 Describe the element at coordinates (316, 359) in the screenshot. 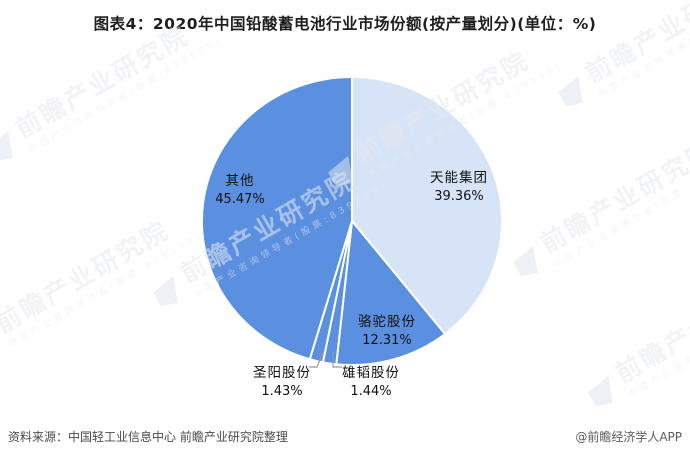

I see `leader-line-shengyang` at that location.